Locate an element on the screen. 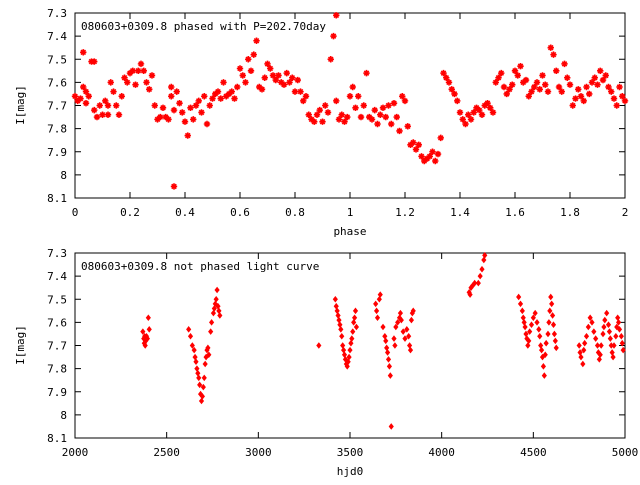 This screenshot has width=640, height=485. unphased-x-tick-label: 4000 is located at coordinates (441, 452).